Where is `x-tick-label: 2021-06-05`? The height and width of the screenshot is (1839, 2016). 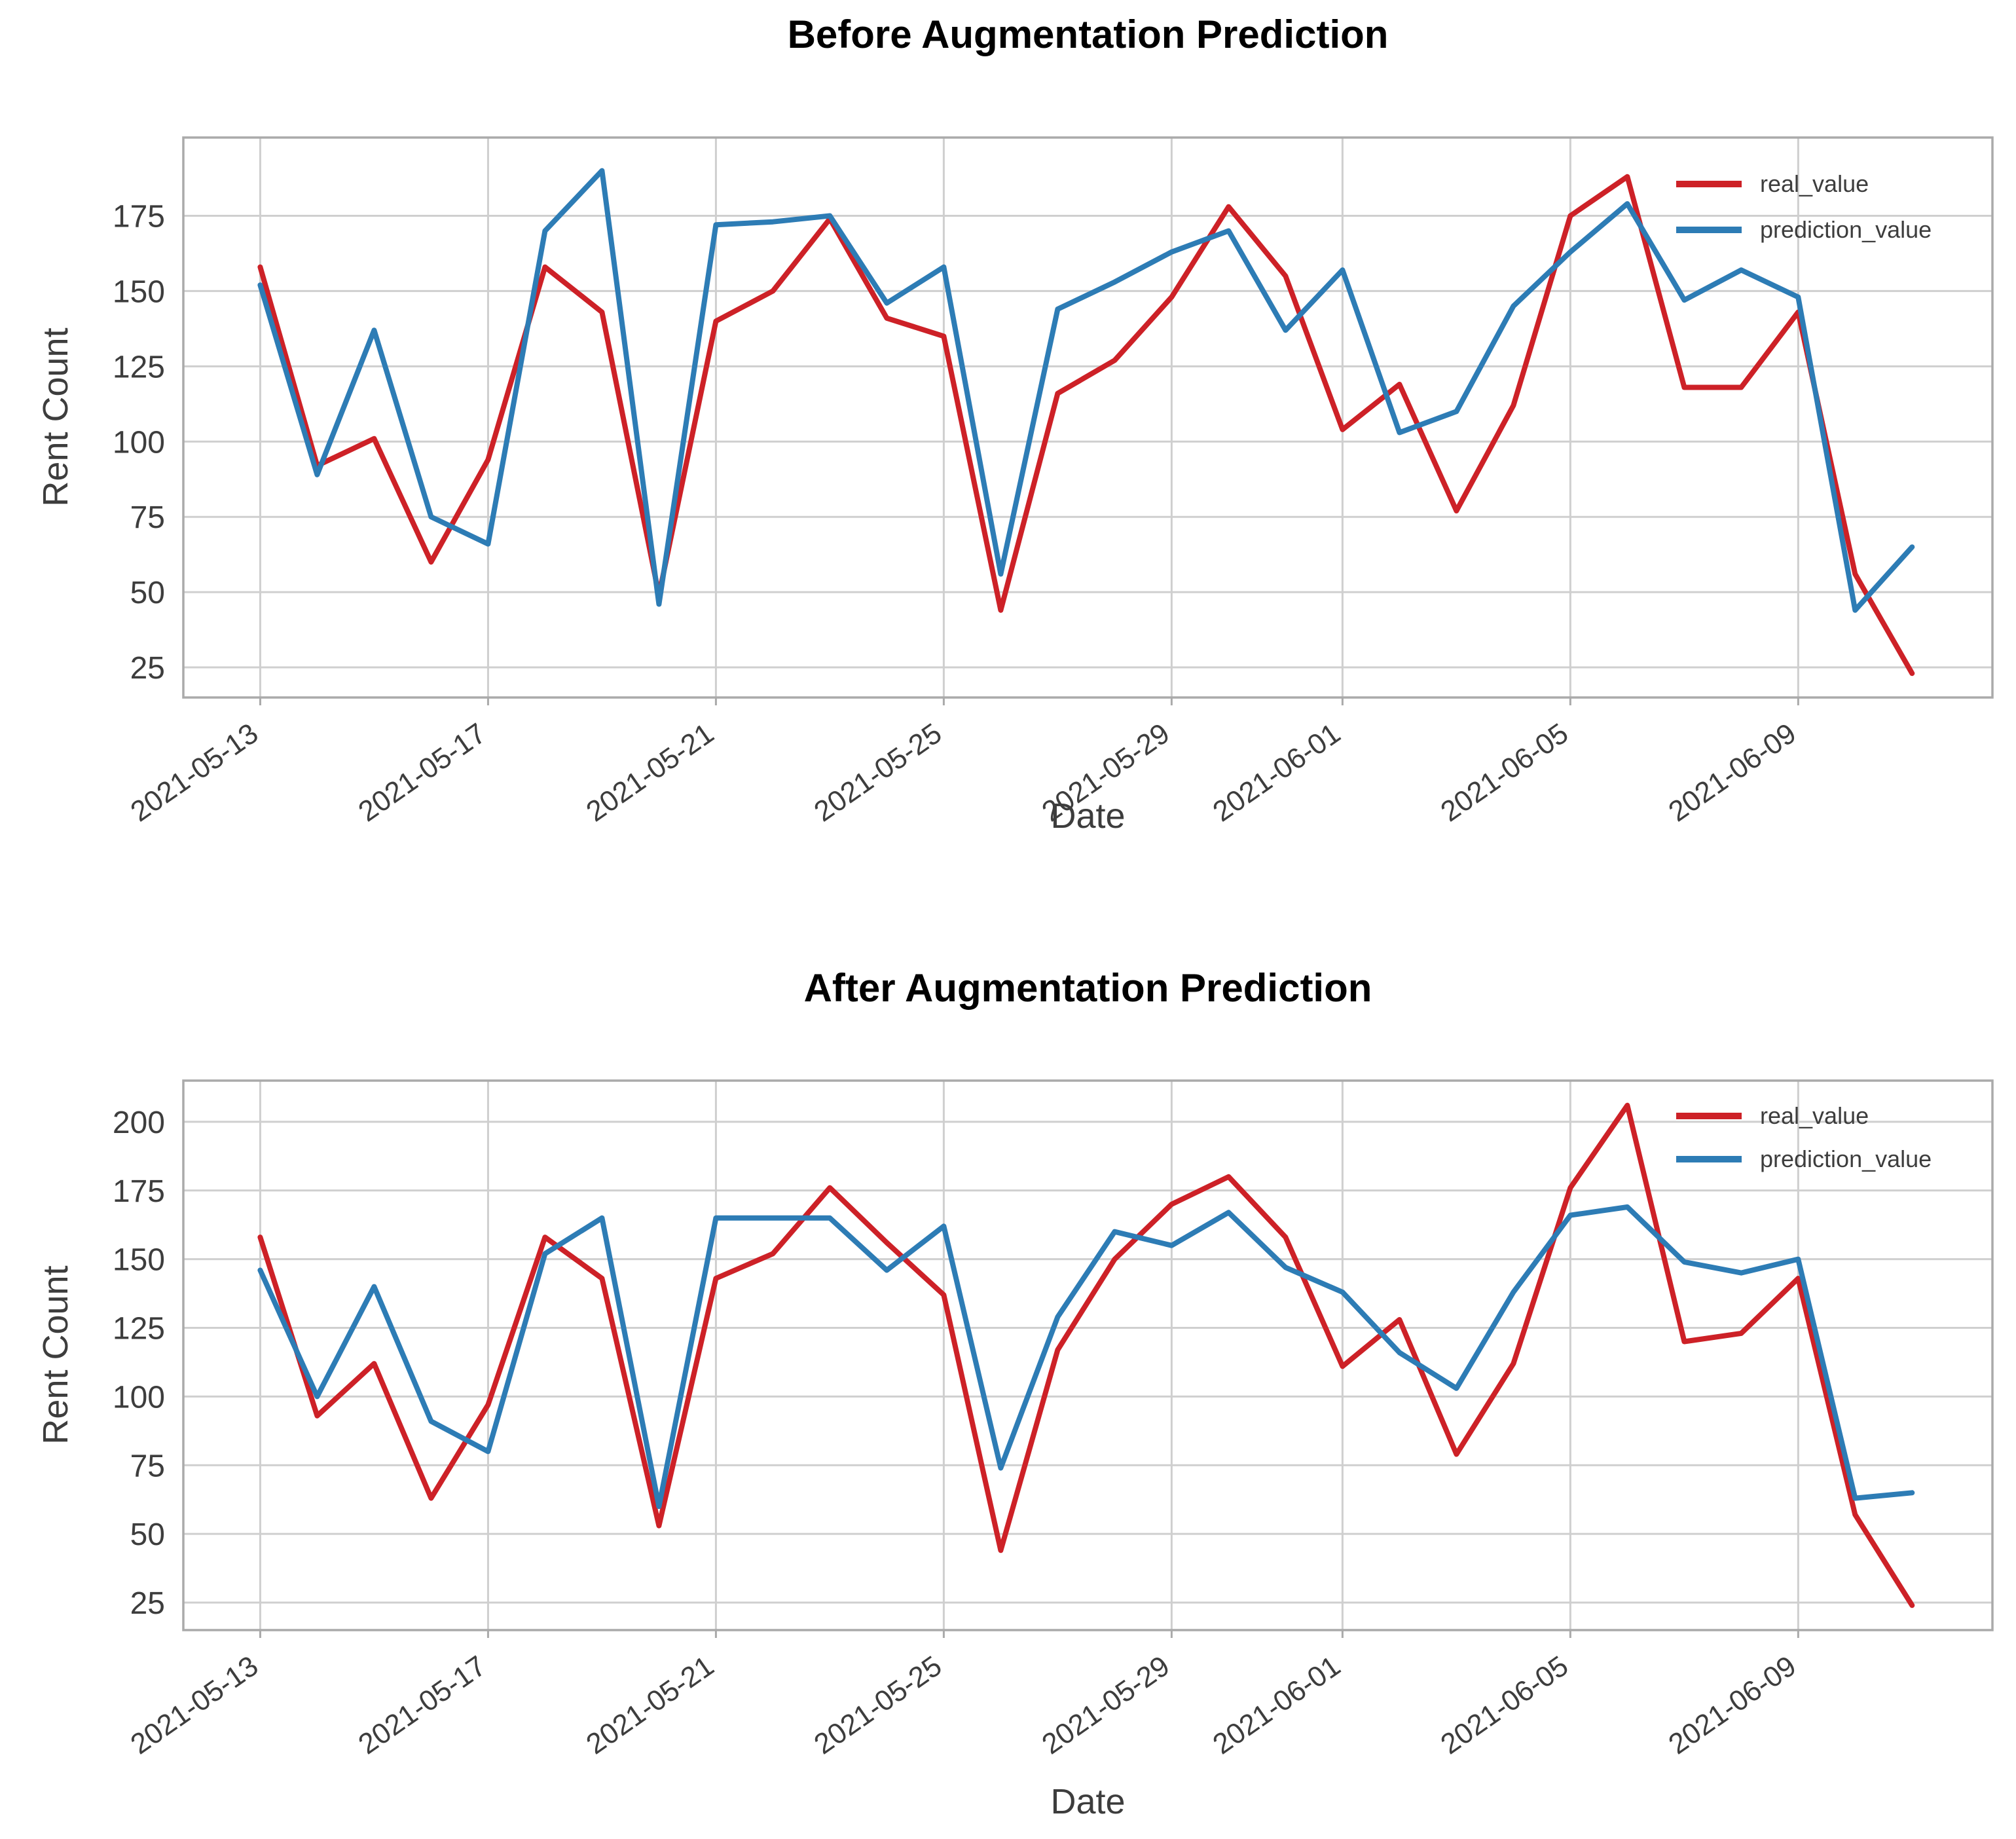
x-tick-label: 2021-06-05 is located at coordinates (1505, 1705).